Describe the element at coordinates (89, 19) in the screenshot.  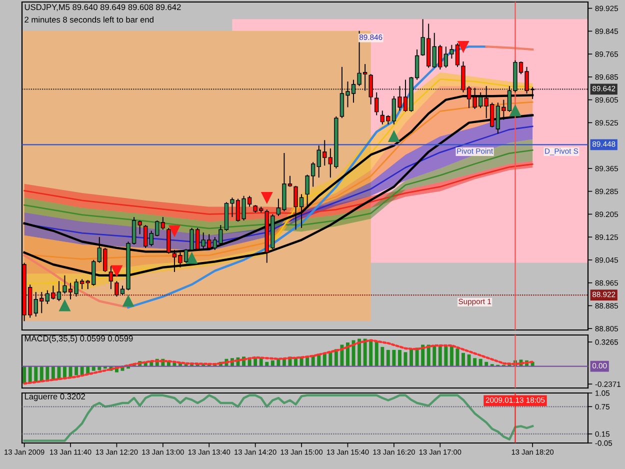
I see `text: 2 minutes 8 seconds left to bar end` at that location.